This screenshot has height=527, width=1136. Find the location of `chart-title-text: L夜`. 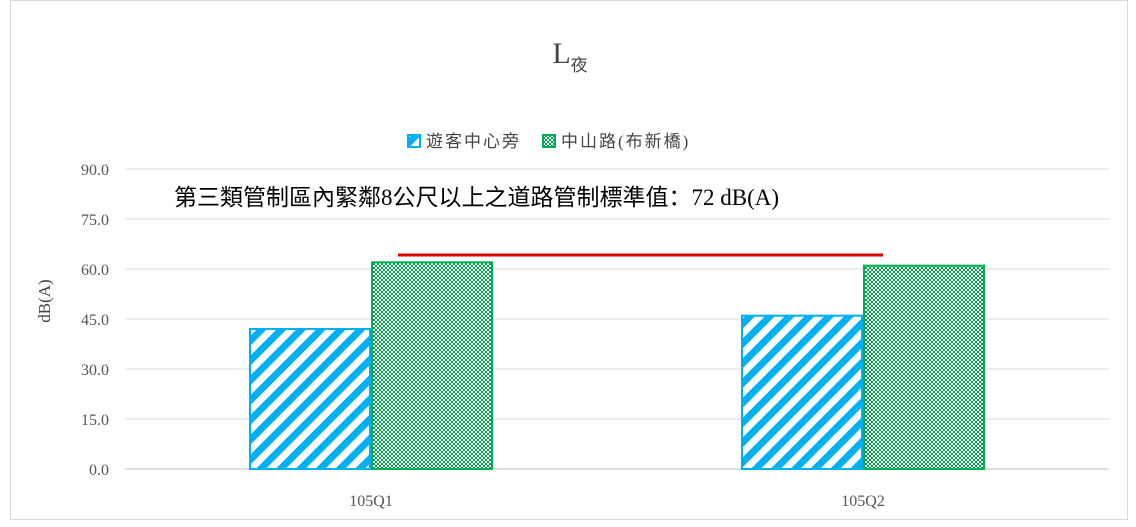

chart-title-text: L夜 is located at coordinates (569, 56).